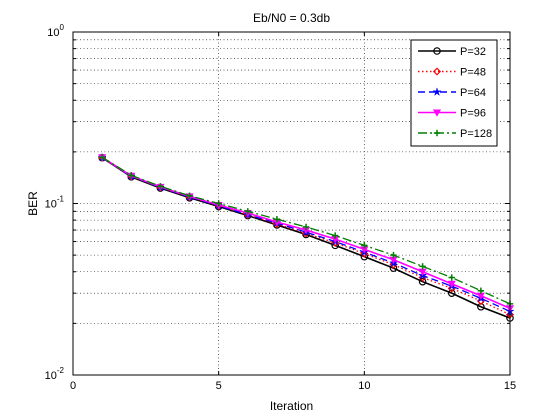 The width and height of the screenshot is (560, 420). What do you see at coordinates (62, 27) in the screenshot?
I see `y-tick-label-exponent: 0` at bounding box center [62, 27].